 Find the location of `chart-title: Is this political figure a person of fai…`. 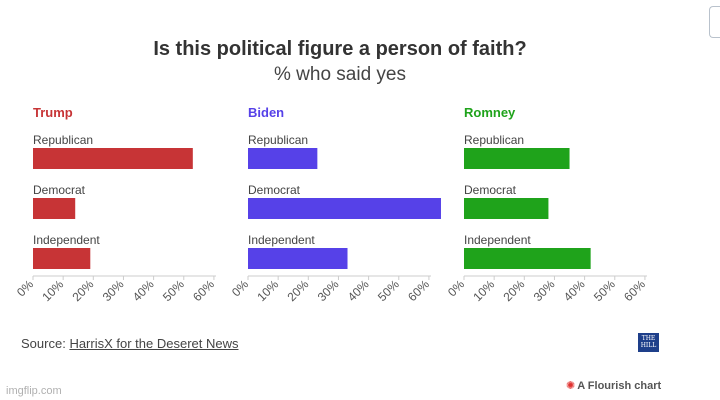

chart-title: Is this political figure a person of fai… is located at coordinates (340, 49).